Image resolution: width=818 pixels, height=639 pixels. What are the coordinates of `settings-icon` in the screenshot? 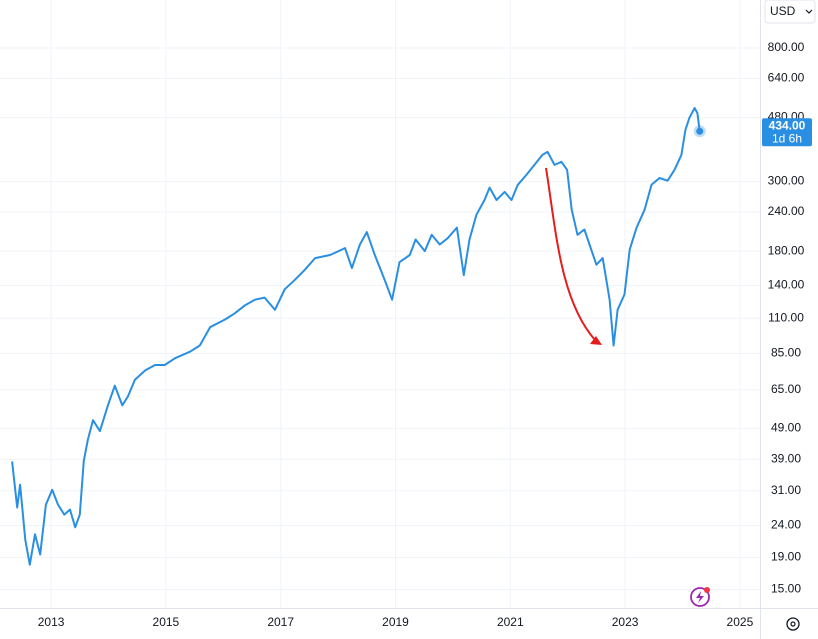 It's located at (793, 624).